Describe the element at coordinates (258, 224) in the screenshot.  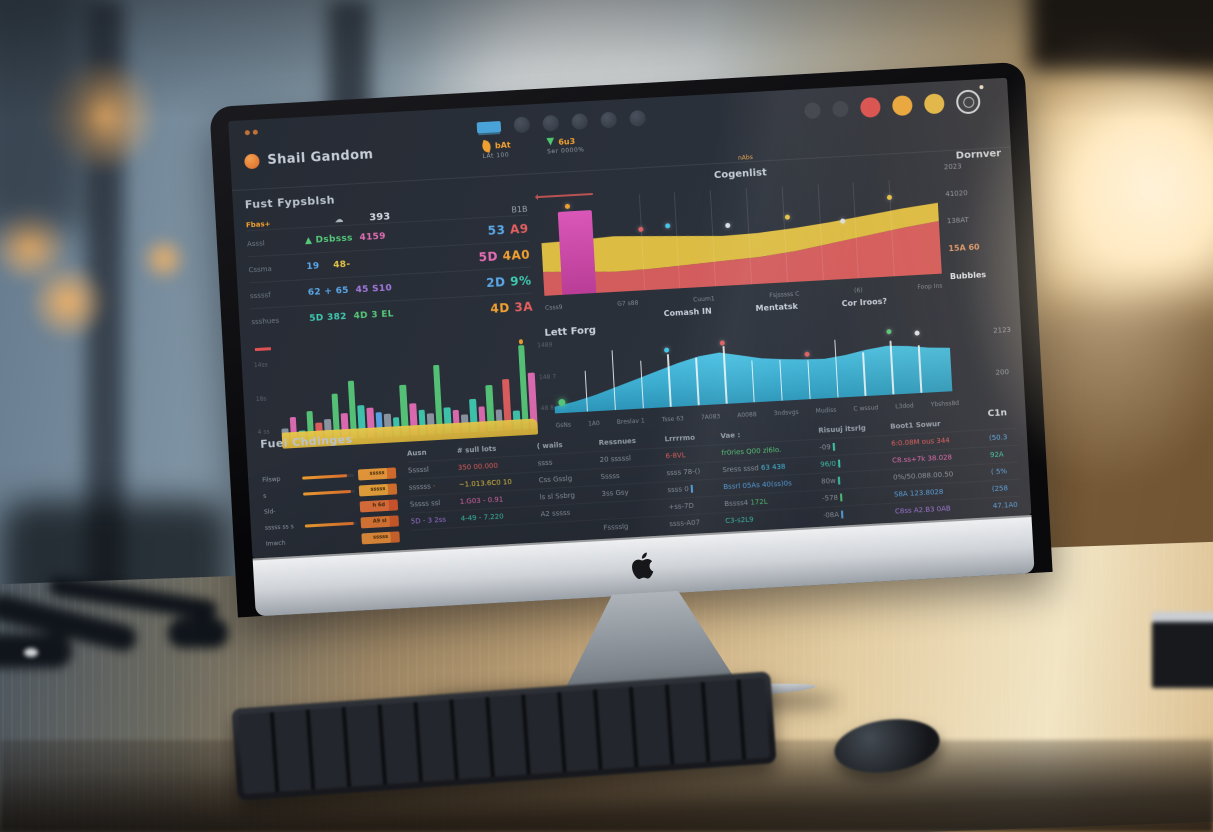
I see `stats-tag: Fbas+` at that location.